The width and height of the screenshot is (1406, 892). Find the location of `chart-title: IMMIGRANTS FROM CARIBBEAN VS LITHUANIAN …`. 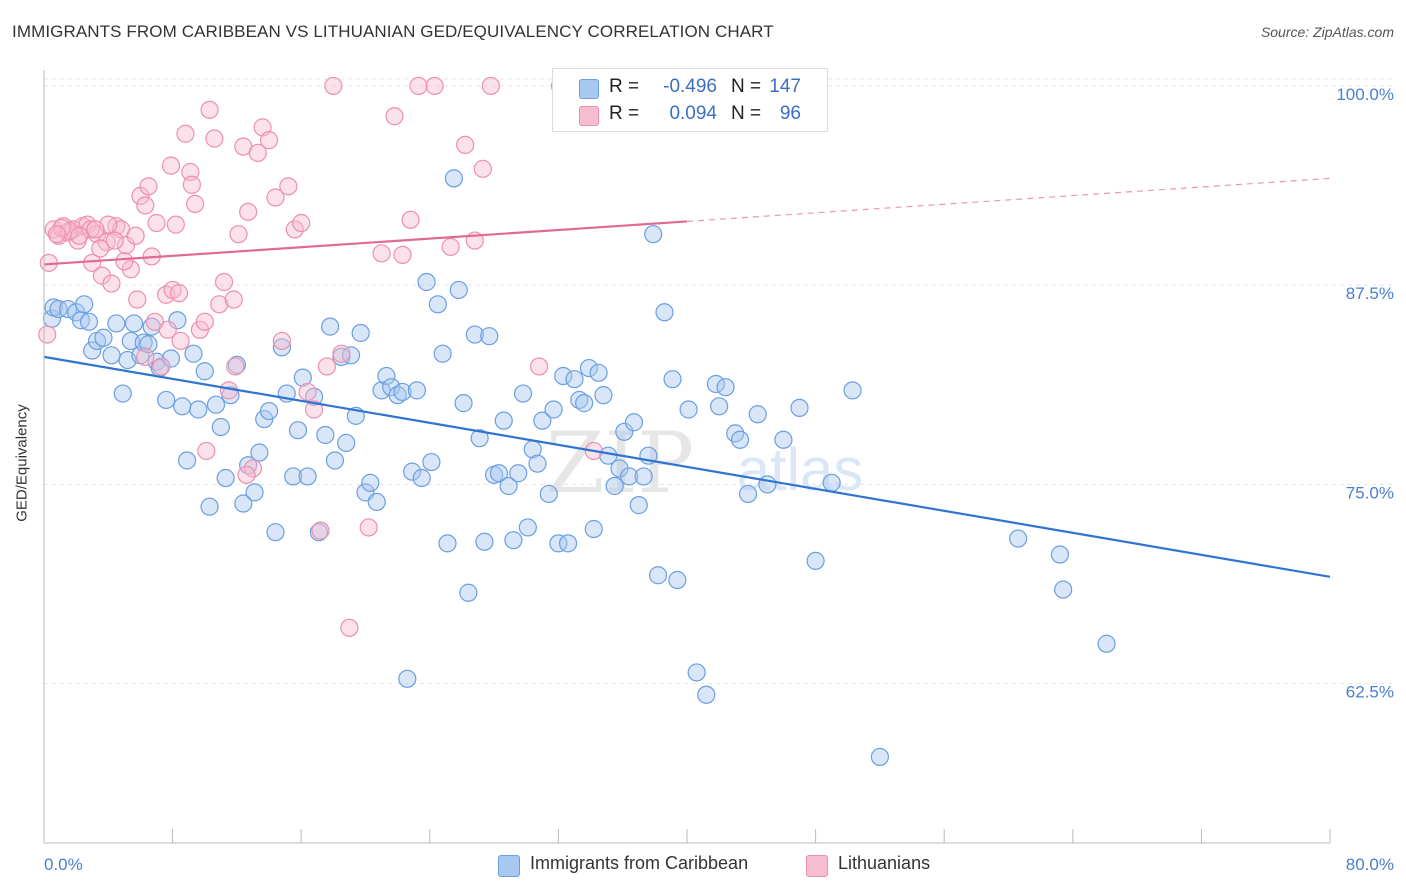

chart-title: IMMIGRANTS FROM CARIBBEAN VS LITHUANIAN … is located at coordinates (393, 31).